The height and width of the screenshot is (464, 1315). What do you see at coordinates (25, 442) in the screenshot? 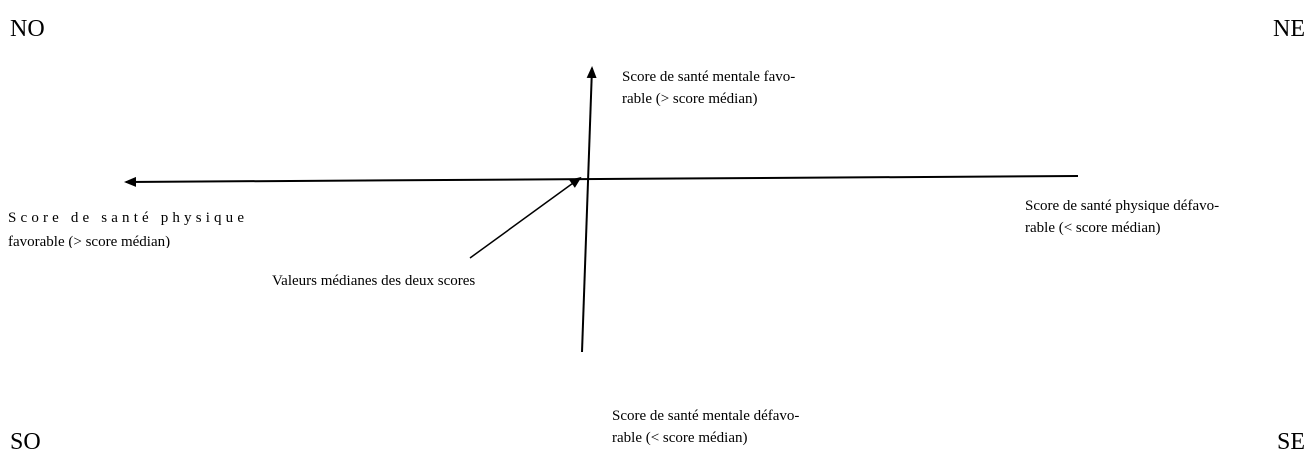
I see `corner-sw: SO` at bounding box center [25, 442].